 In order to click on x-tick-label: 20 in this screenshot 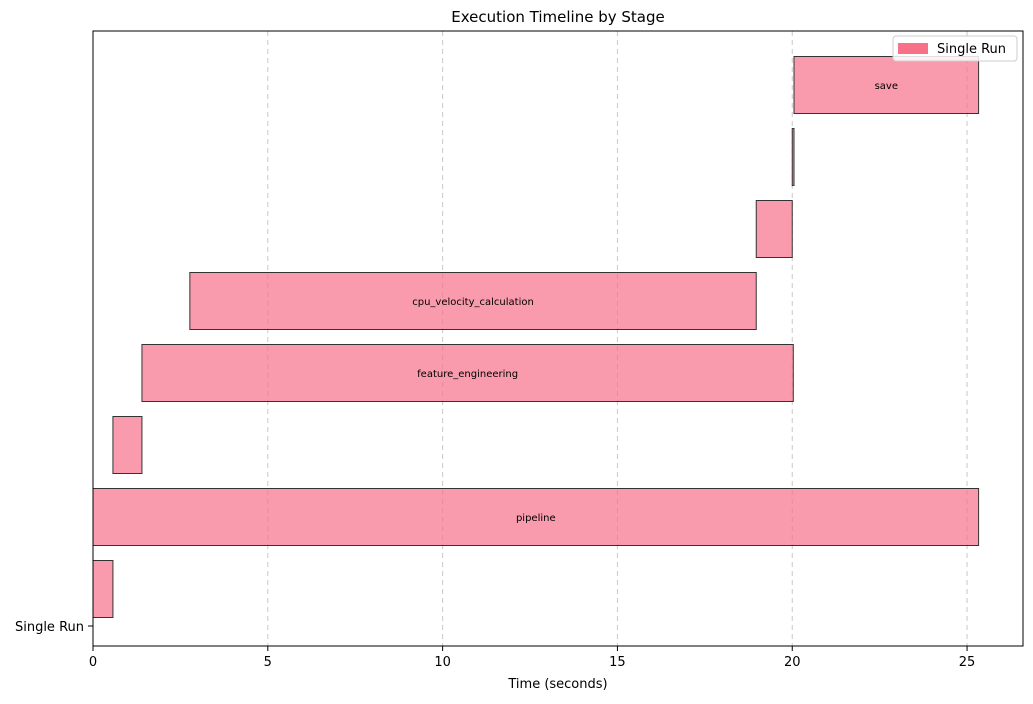, I will do `click(792, 662)`.